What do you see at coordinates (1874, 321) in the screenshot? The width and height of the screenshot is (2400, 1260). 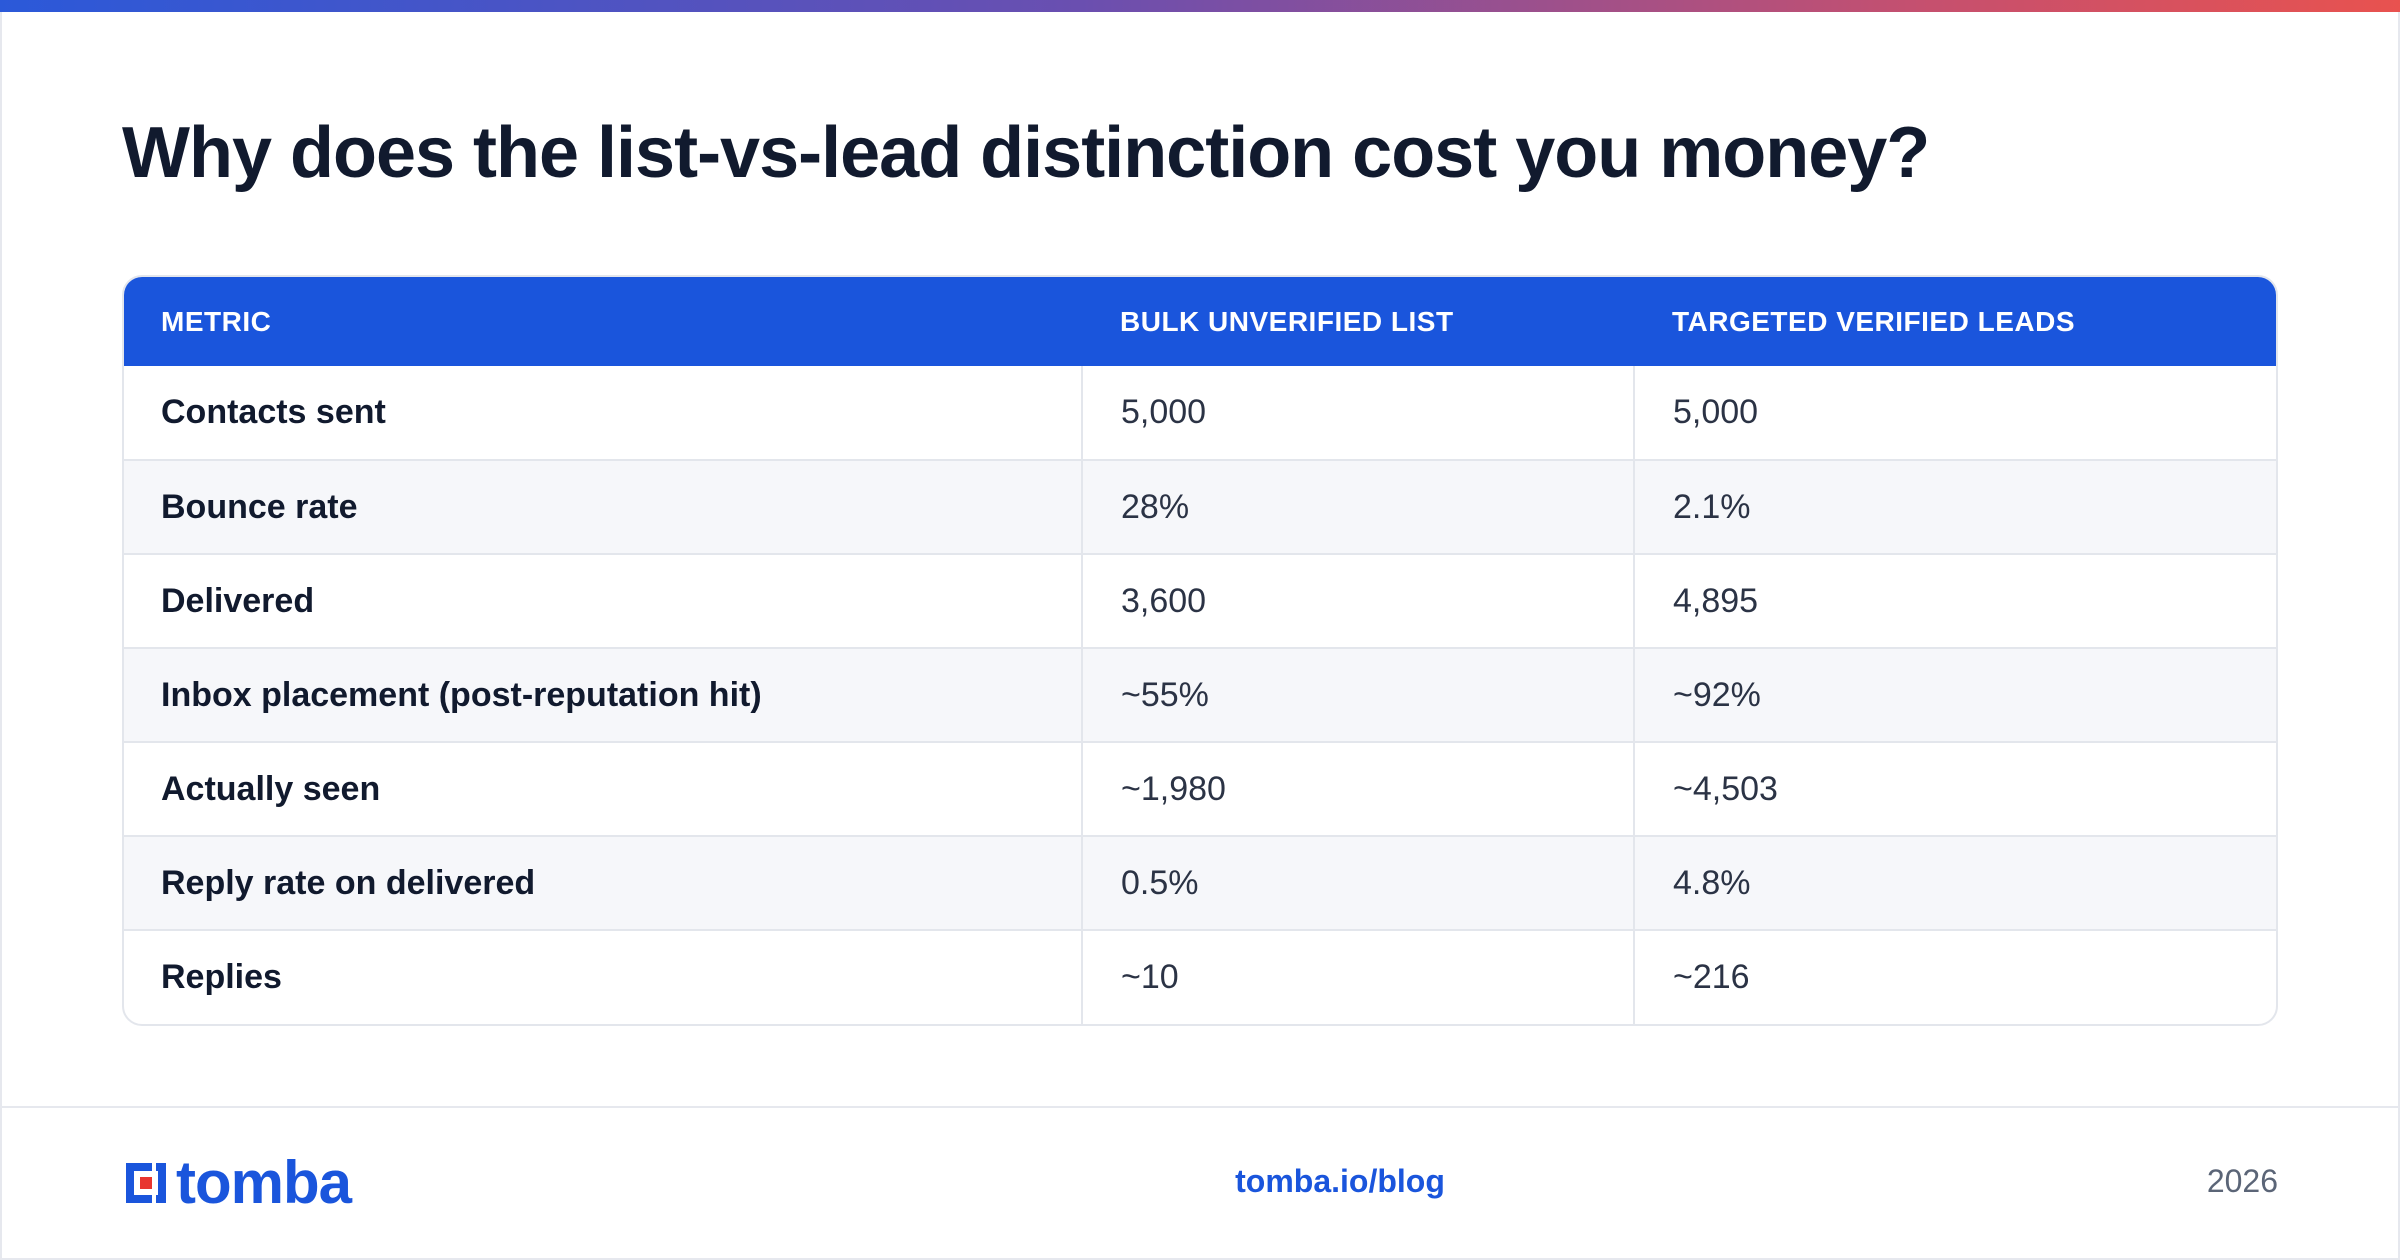 I see `header-targeted-verified-leads: TARGETED VERIFIED LEADS` at bounding box center [1874, 321].